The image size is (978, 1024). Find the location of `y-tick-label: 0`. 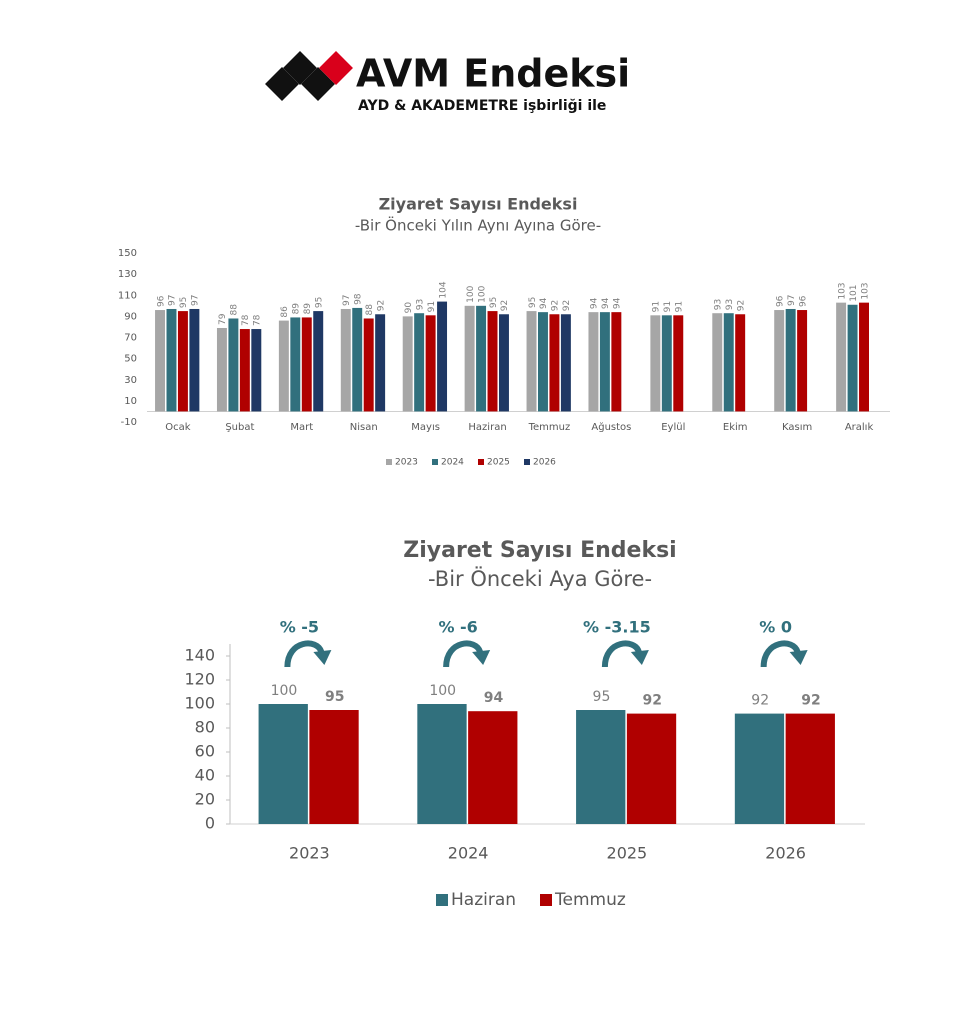

y-tick-label: 0 is located at coordinates (210, 823).